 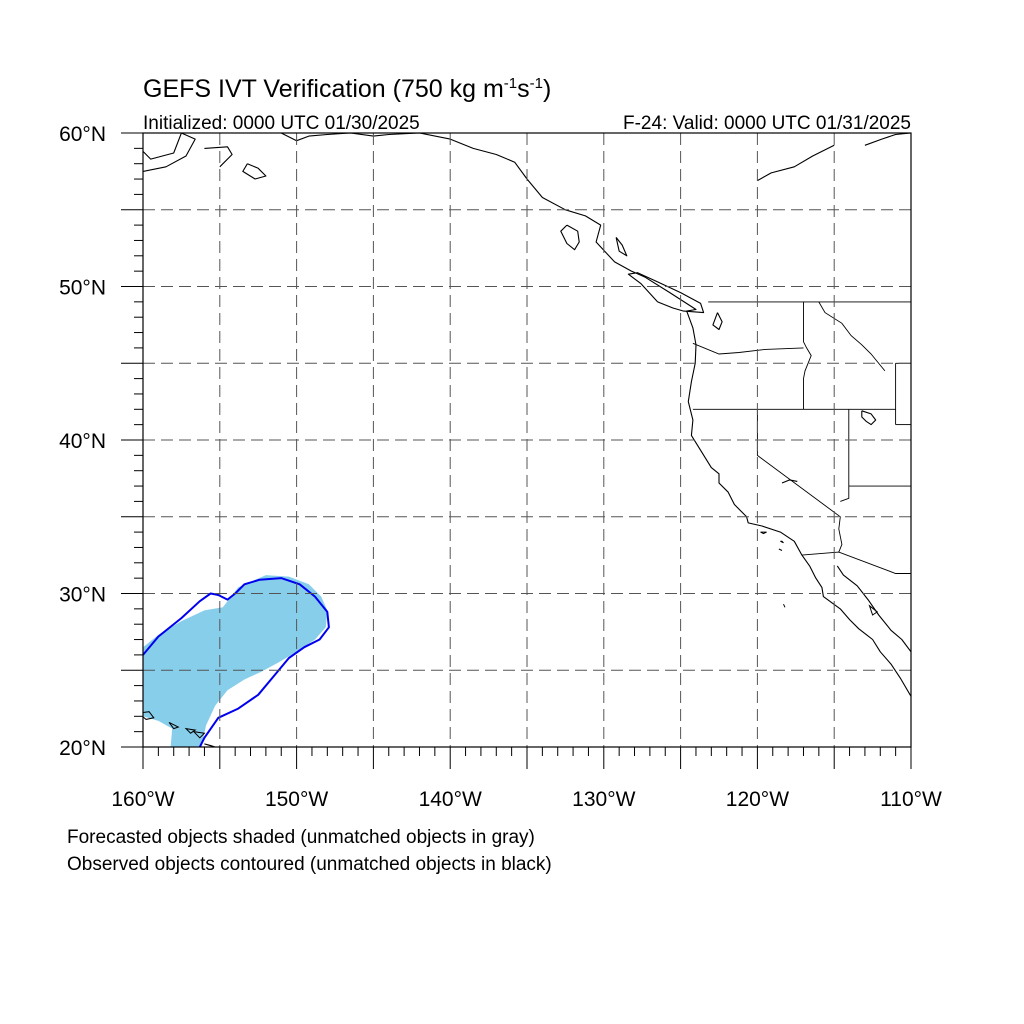 I want to click on lon-tick-label: 130°W, so click(x=603, y=799).